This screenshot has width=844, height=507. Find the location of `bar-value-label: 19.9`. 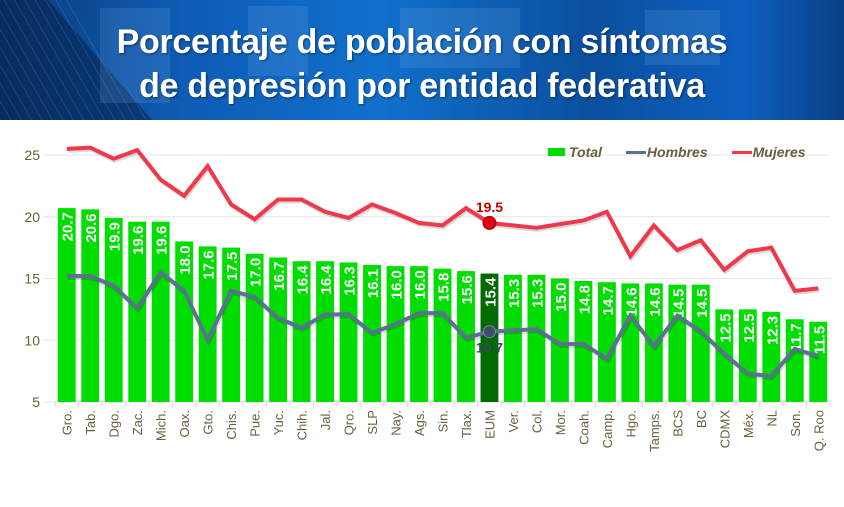

bar-value-label: 19.9 is located at coordinates (115, 236).